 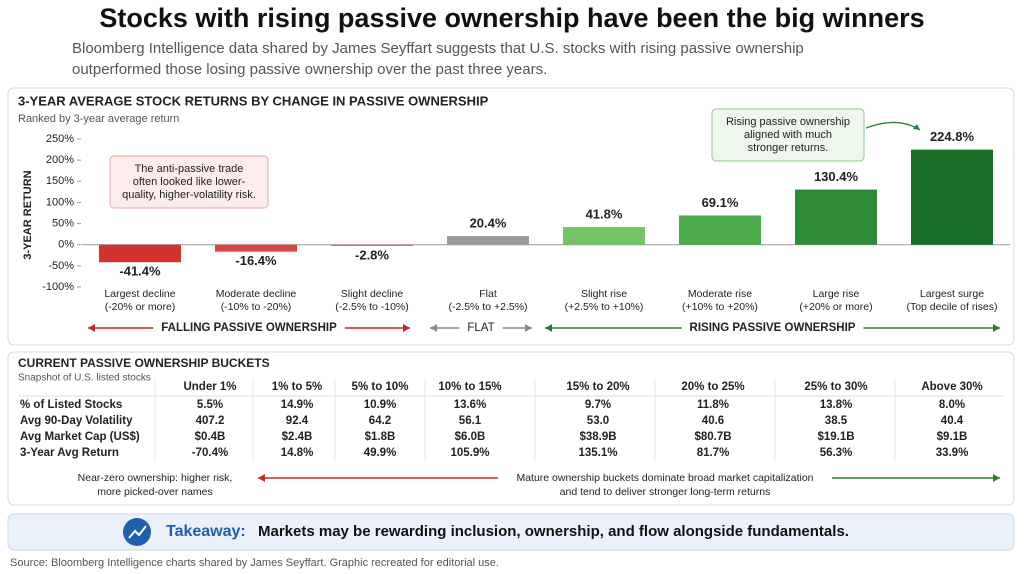 I want to click on table-cell: 407.2, so click(x=210, y=421).